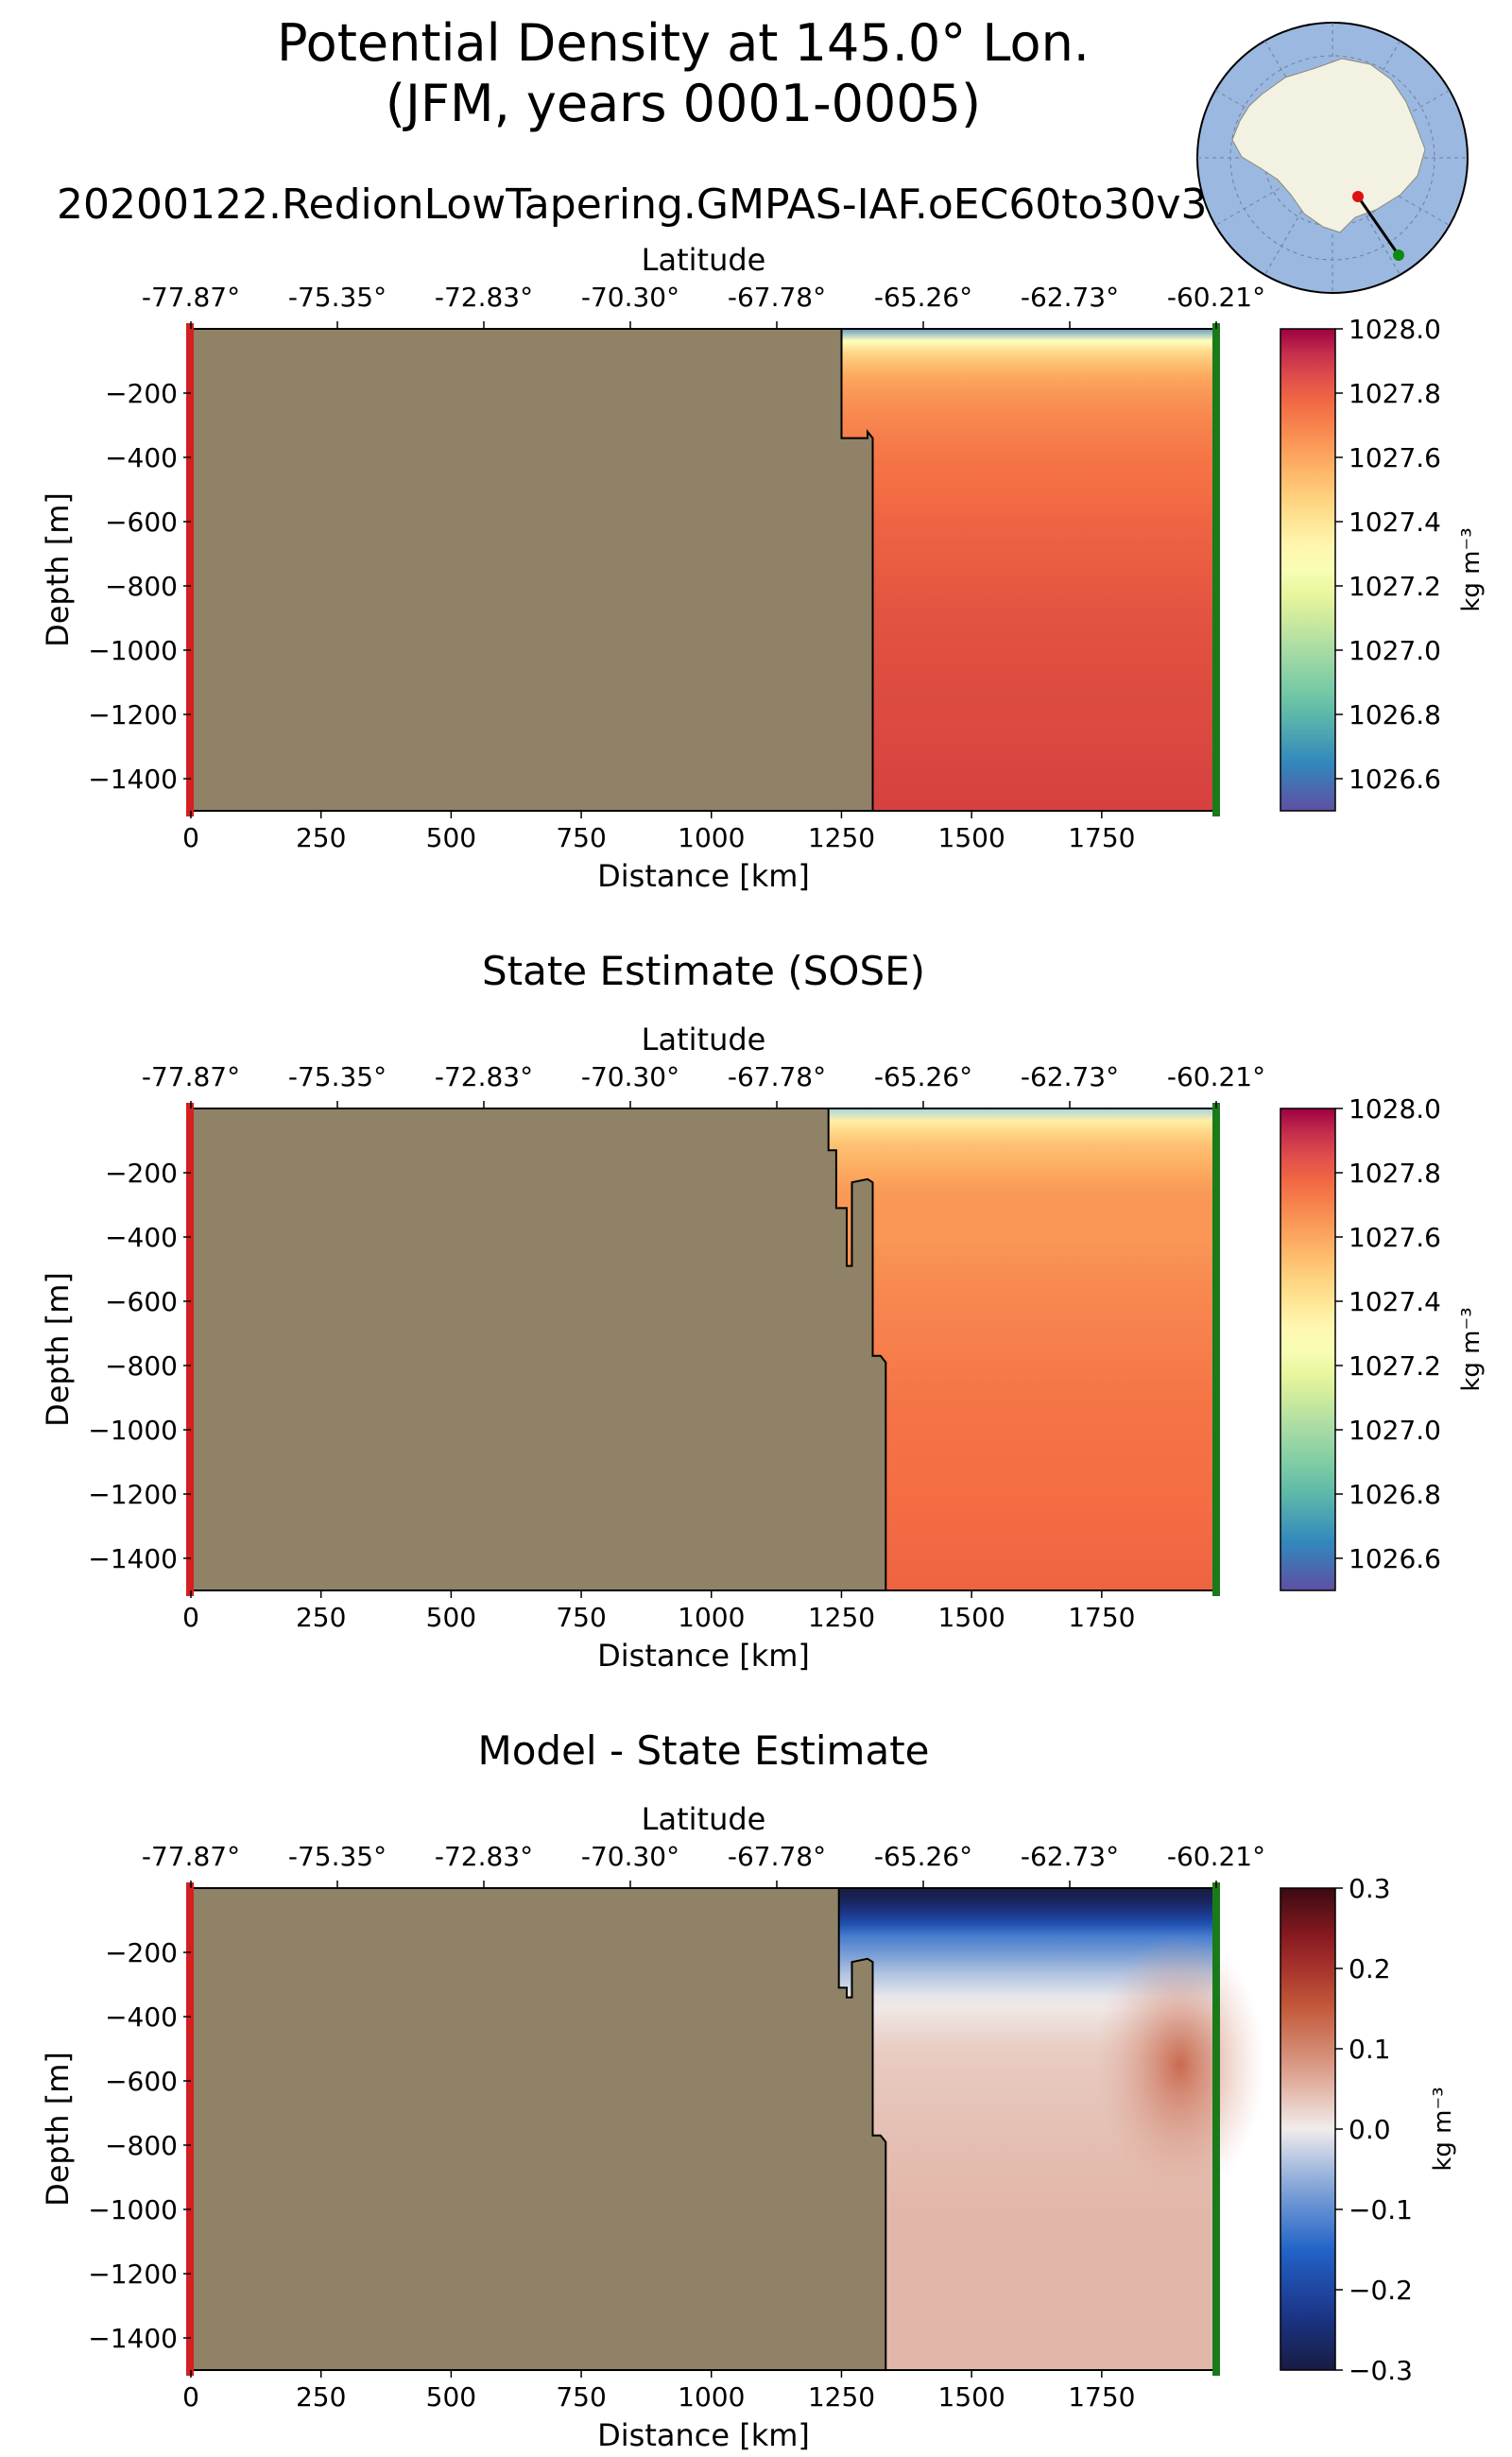 Image resolution: width=1512 pixels, height=2457 pixels. I want to click on positive-anomaly-patch, so click(1179, 2065).